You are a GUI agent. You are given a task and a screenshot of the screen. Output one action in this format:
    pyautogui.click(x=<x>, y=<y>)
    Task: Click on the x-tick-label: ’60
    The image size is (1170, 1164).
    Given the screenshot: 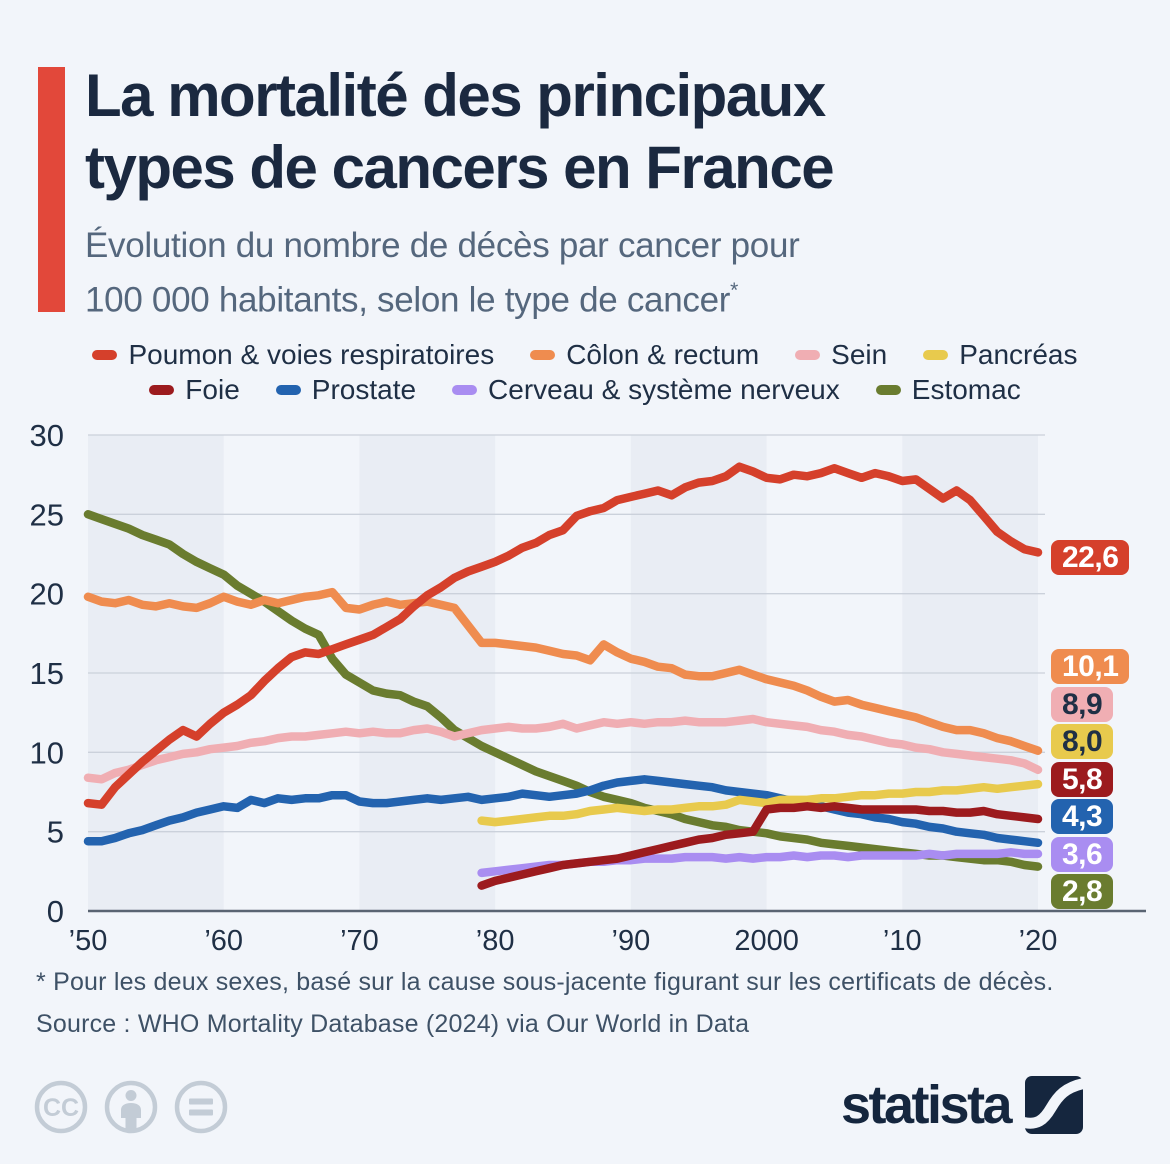 What is the action you would take?
    pyautogui.click(x=223, y=941)
    